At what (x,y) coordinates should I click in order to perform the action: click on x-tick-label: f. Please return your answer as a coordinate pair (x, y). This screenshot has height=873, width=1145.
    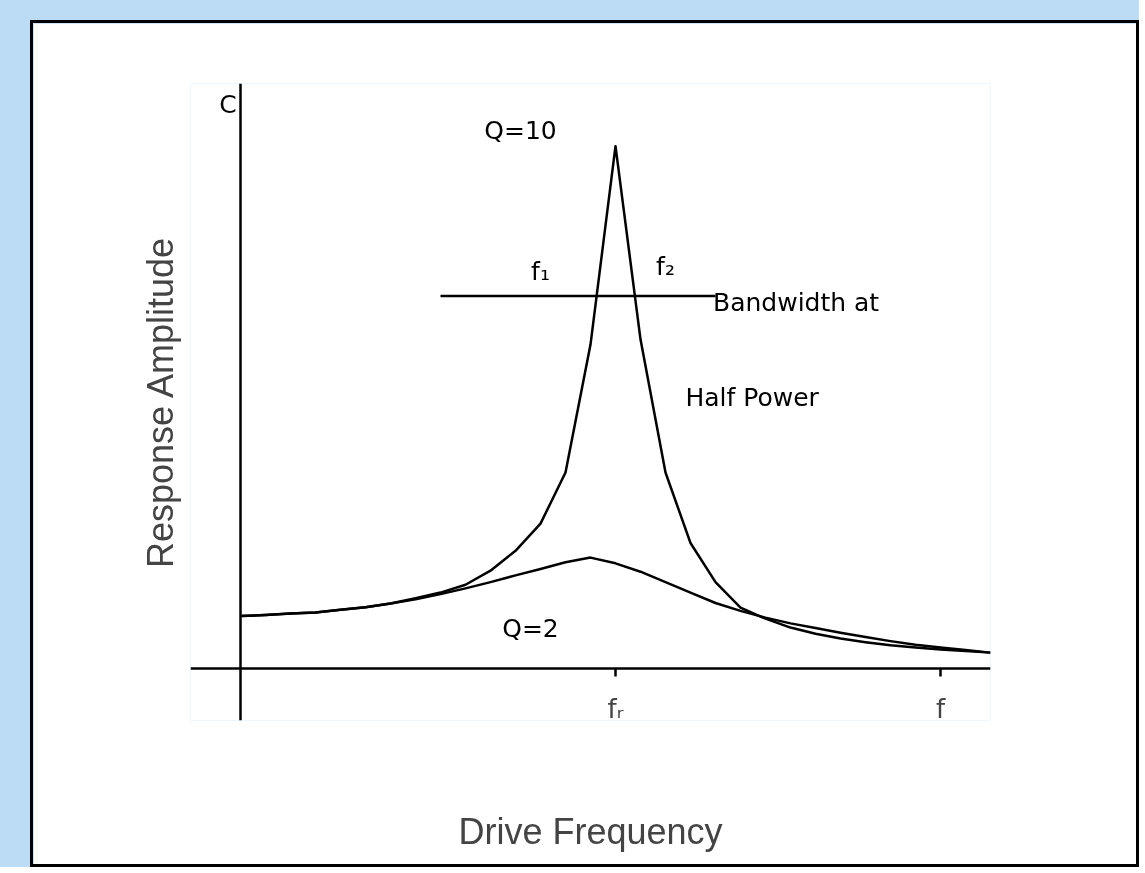
    Looking at the image, I should click on (940, 709).